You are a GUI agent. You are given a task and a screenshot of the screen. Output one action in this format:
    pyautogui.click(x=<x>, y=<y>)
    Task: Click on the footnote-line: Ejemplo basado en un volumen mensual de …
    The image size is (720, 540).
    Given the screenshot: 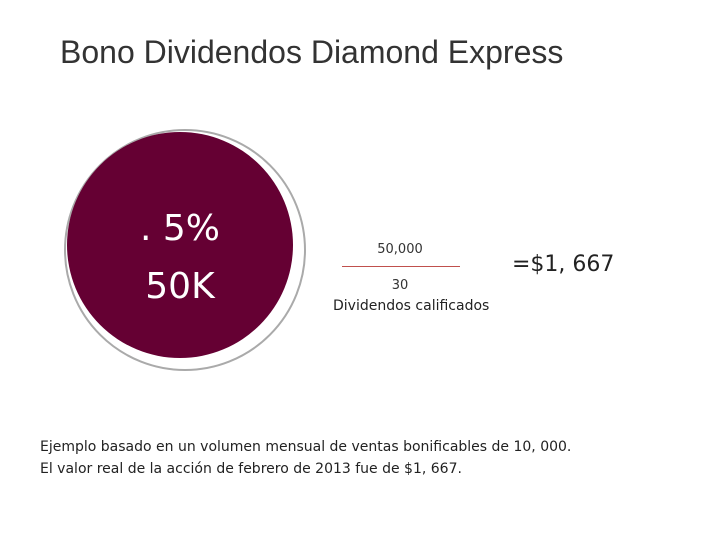 What is the action you would take?
    pyautogui.click(x=306, y=447)
    